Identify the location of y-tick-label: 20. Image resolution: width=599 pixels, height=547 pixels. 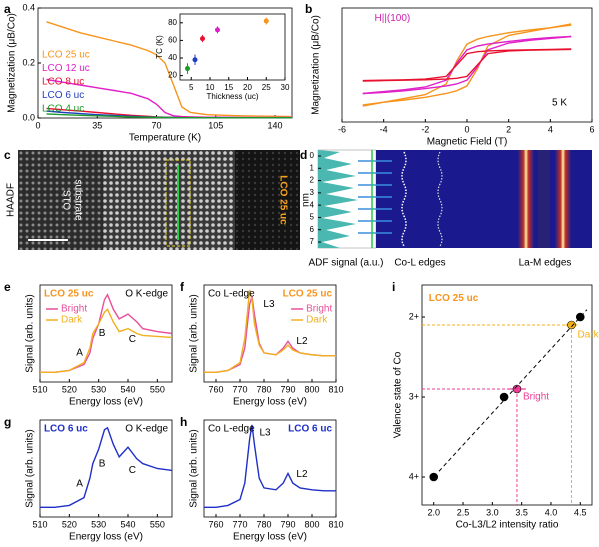
(172, 75).